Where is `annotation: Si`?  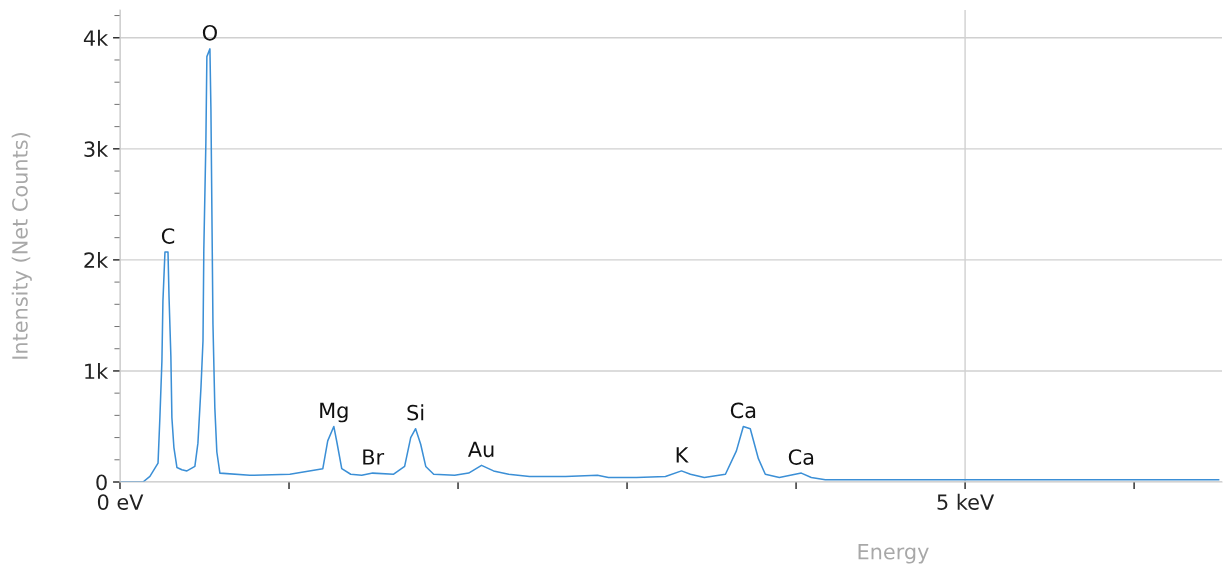
annotation: Si is located at coordinates (415, 412).